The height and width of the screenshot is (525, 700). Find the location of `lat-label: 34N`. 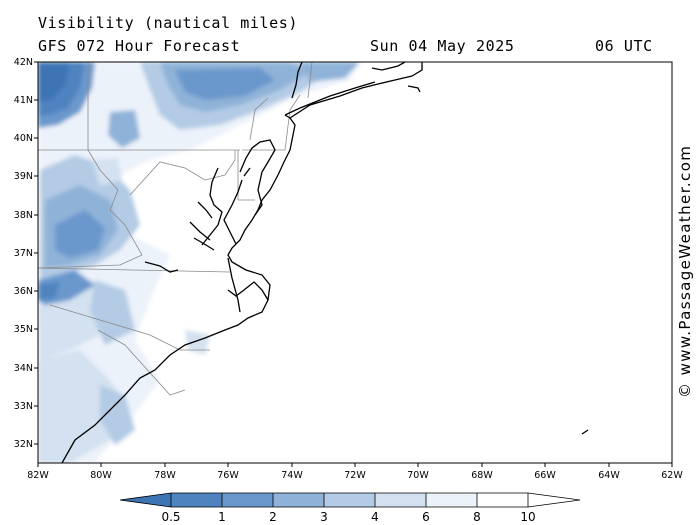

lat-label: 34N is located at coordinates (23, 368).